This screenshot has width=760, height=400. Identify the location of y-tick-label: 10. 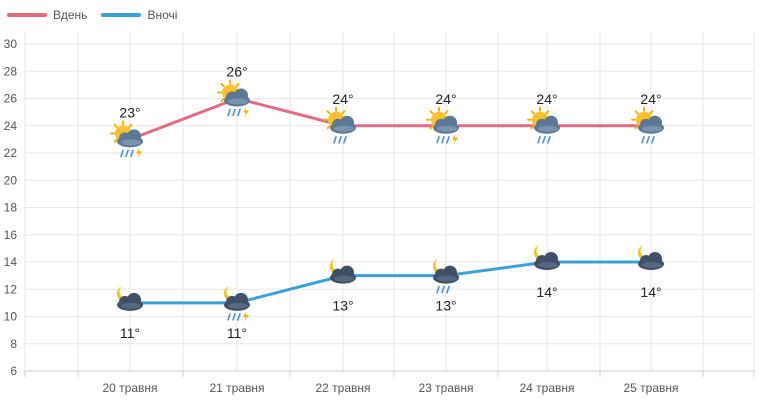
(11, 317).